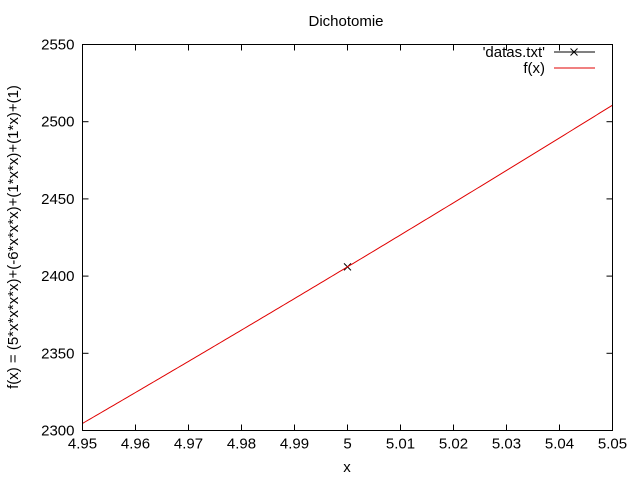 This screenshot has width=640, height=480. Describe the element at coordinates (57, 353) in the screenshot. I see `y-tick-label: 2350` at that location.